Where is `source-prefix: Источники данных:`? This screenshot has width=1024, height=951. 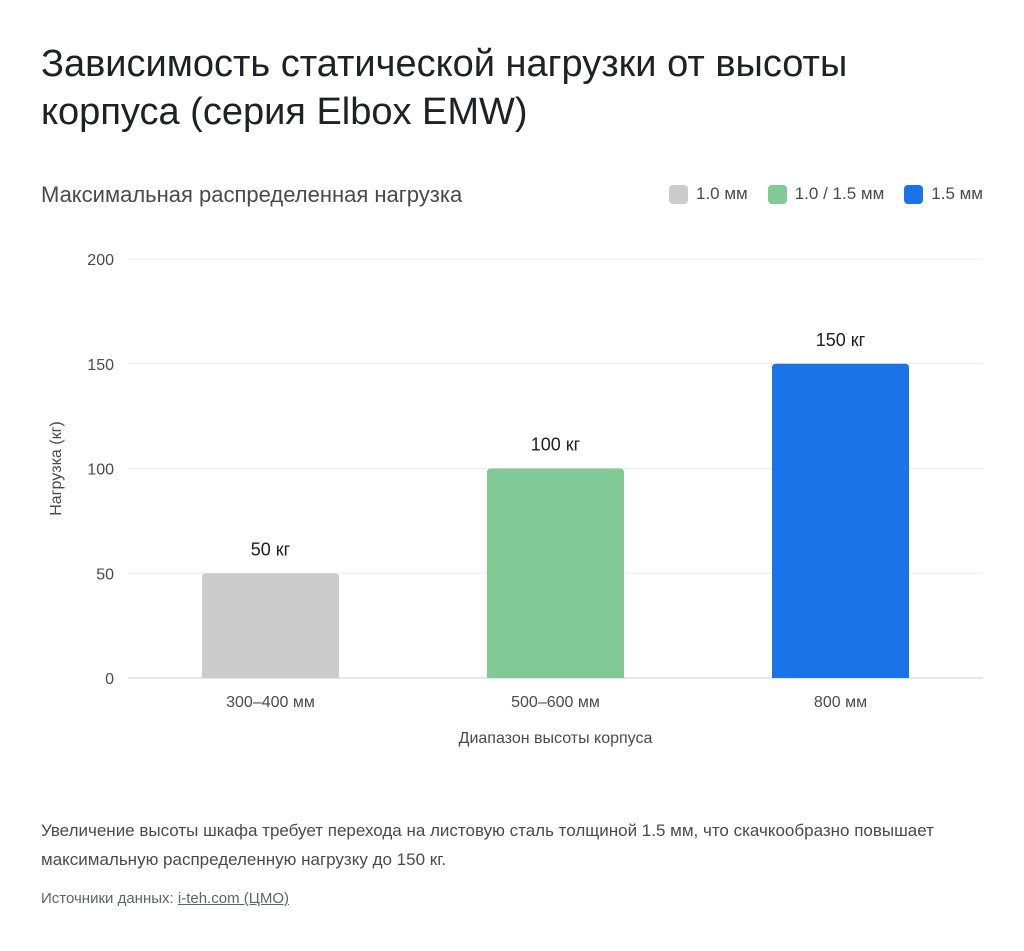 source-prefix: Источники данных: is located at coordinates (109, 898).